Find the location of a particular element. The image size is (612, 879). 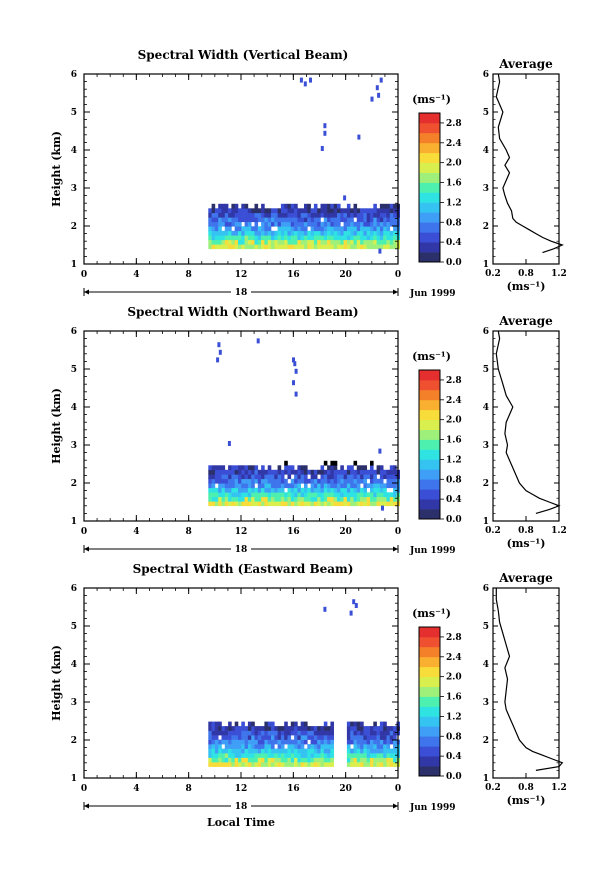

average-title: Average is located at coordinates (525, 578).